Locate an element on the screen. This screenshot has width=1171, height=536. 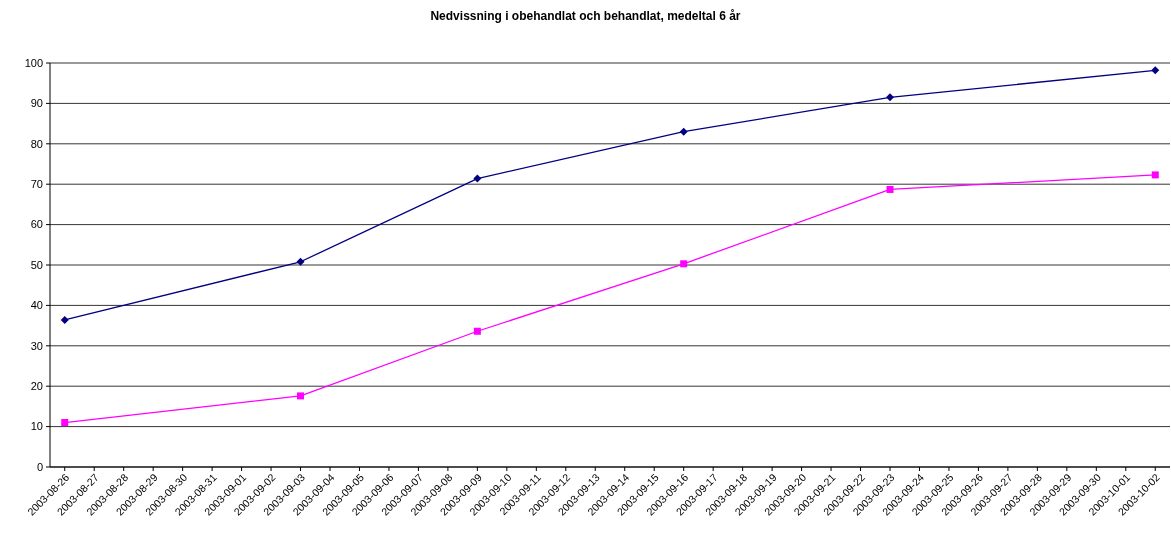
y-tick-label: 30 is located at coordinates (36, 345).